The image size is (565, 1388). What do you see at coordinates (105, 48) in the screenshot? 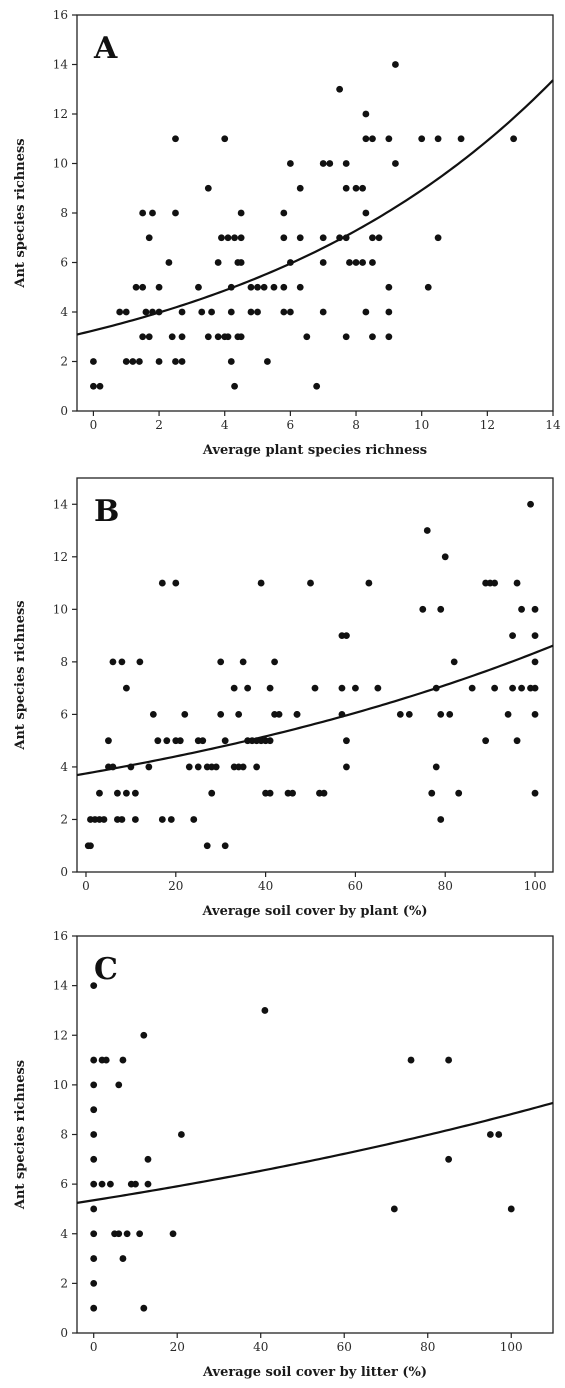
I see `panel-label: A` at bounding box center [105, 48].